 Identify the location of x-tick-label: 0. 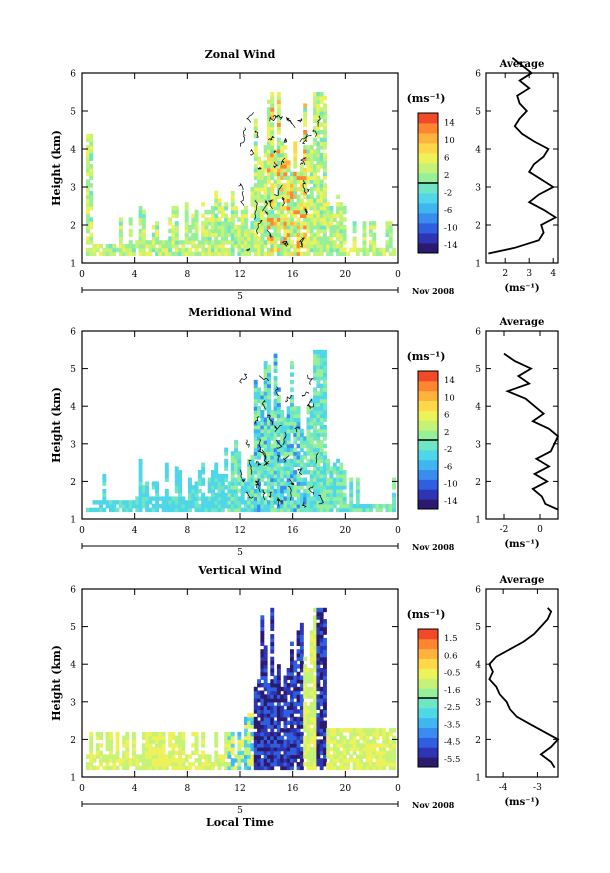
(398, 275).